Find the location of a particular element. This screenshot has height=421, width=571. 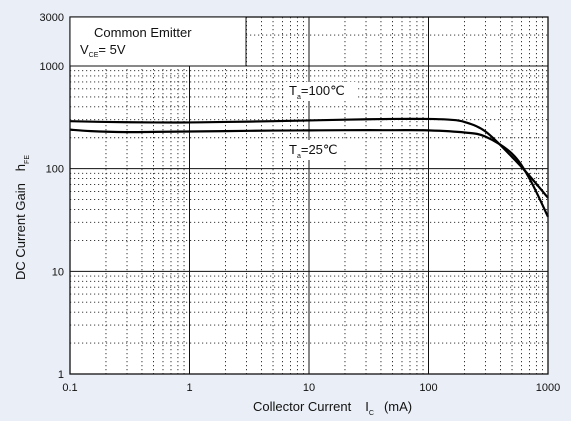

series-label-25-subscript: a is located at coordinates (299, 156).